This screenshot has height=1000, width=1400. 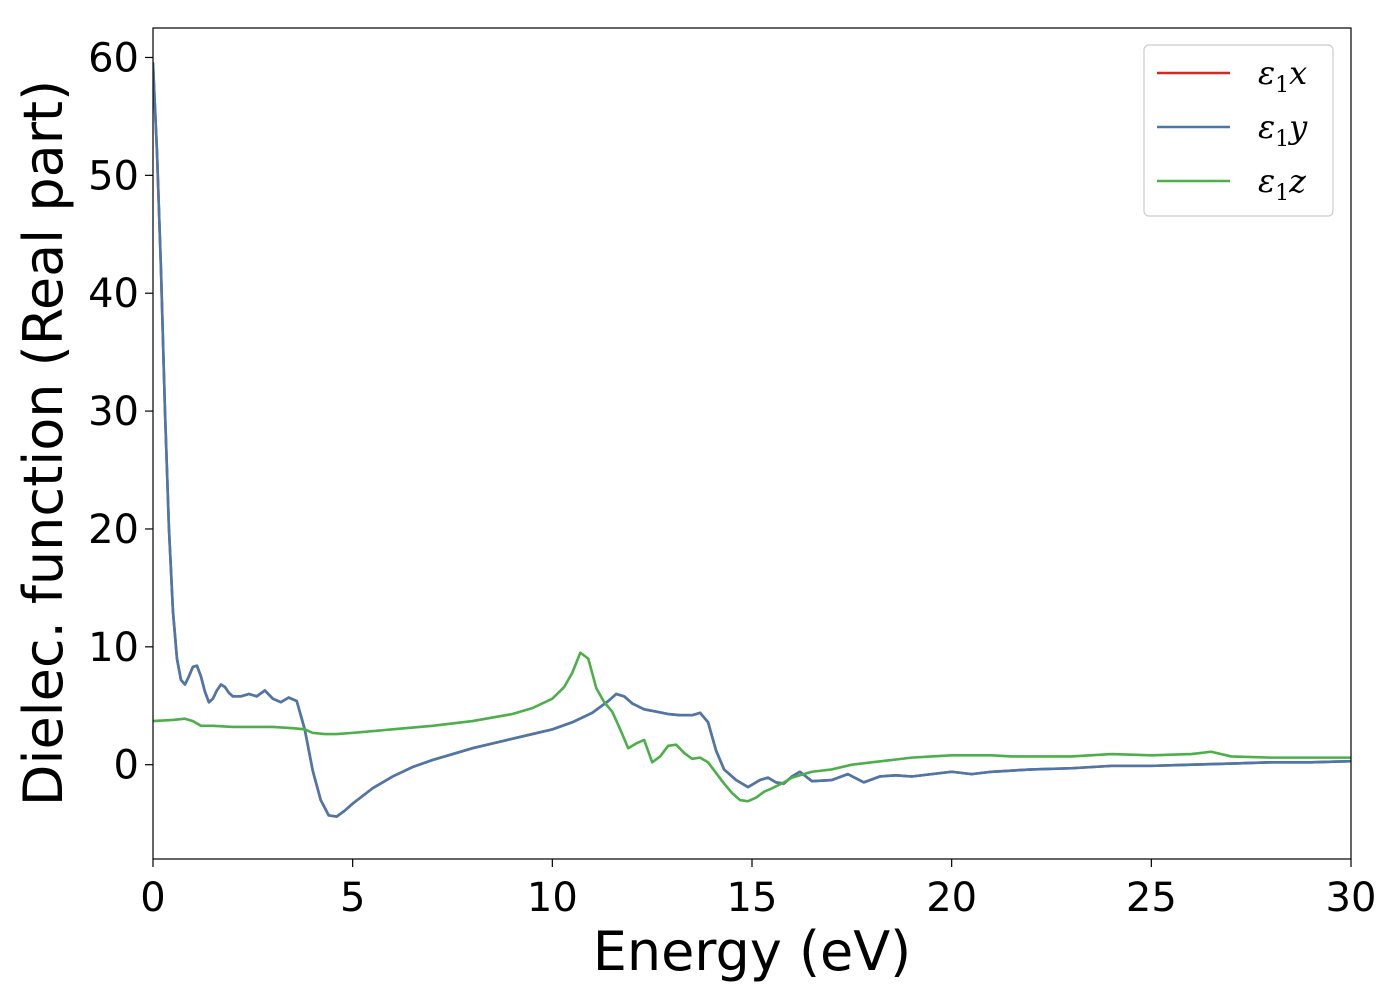 I want to click on y-axis-ticks: 0 10 20 30 40 50 60, so click(x=120, y=412).